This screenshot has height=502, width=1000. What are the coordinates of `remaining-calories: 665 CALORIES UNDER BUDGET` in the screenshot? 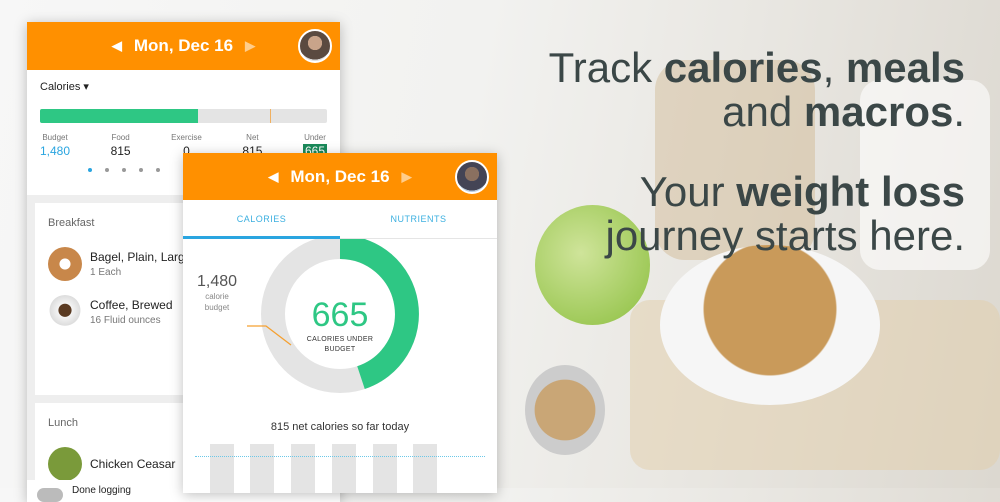 It's located at (340, 324).